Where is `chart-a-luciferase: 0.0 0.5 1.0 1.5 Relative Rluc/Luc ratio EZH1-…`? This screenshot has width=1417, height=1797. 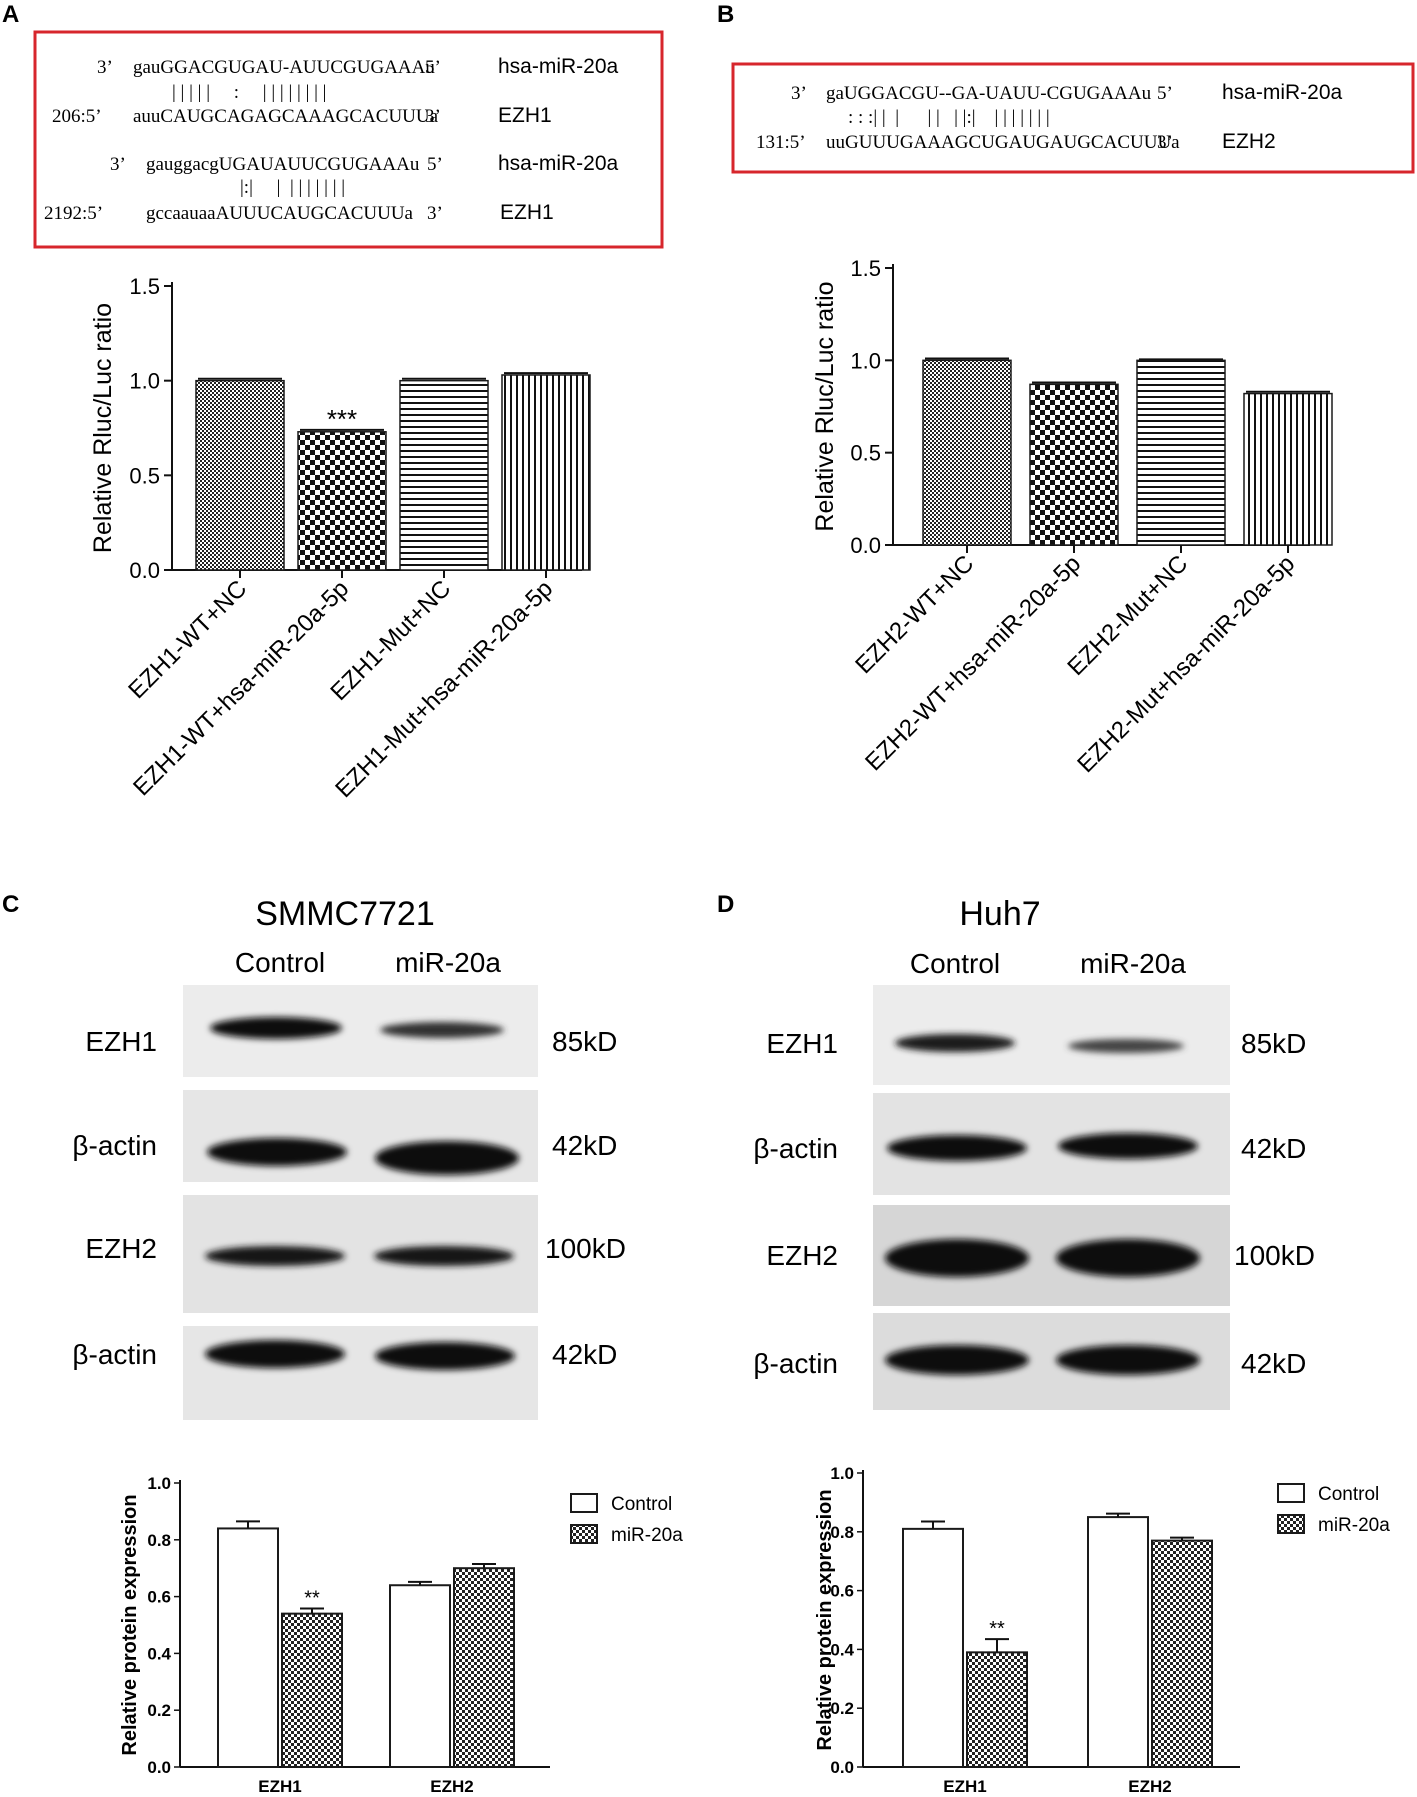 chart-a-luciferase: 0.0 0.5 1.0 1.5 Relative Rluc/Luc ratio EZH1-… is located at coordinates (340, 538).